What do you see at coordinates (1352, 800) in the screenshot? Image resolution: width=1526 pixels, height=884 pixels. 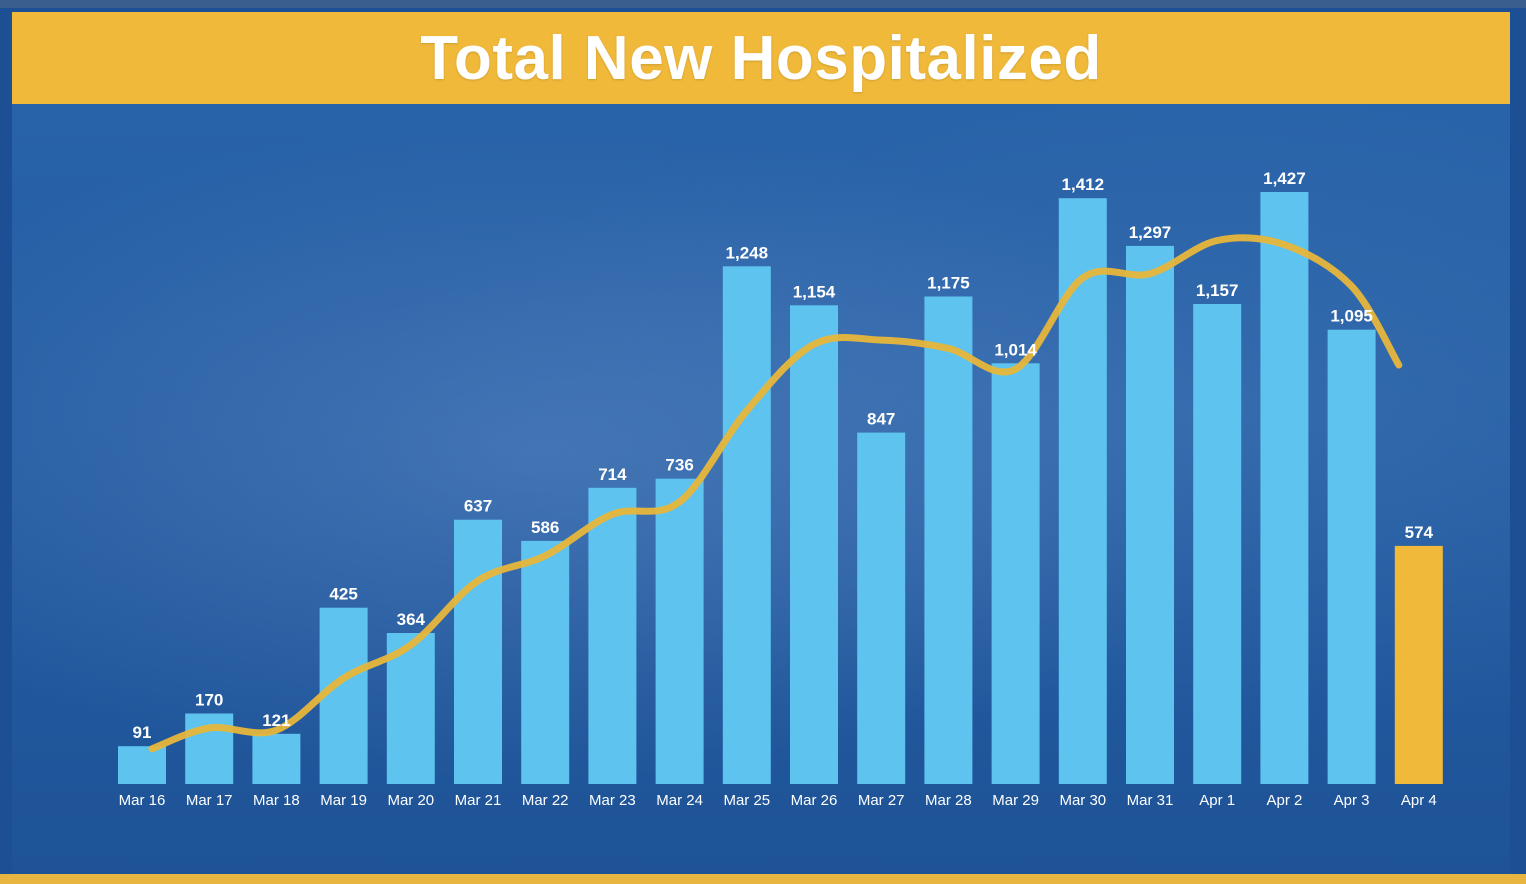 I see `x-tick-label: Apr 3` at bounding box center [1352, 800].